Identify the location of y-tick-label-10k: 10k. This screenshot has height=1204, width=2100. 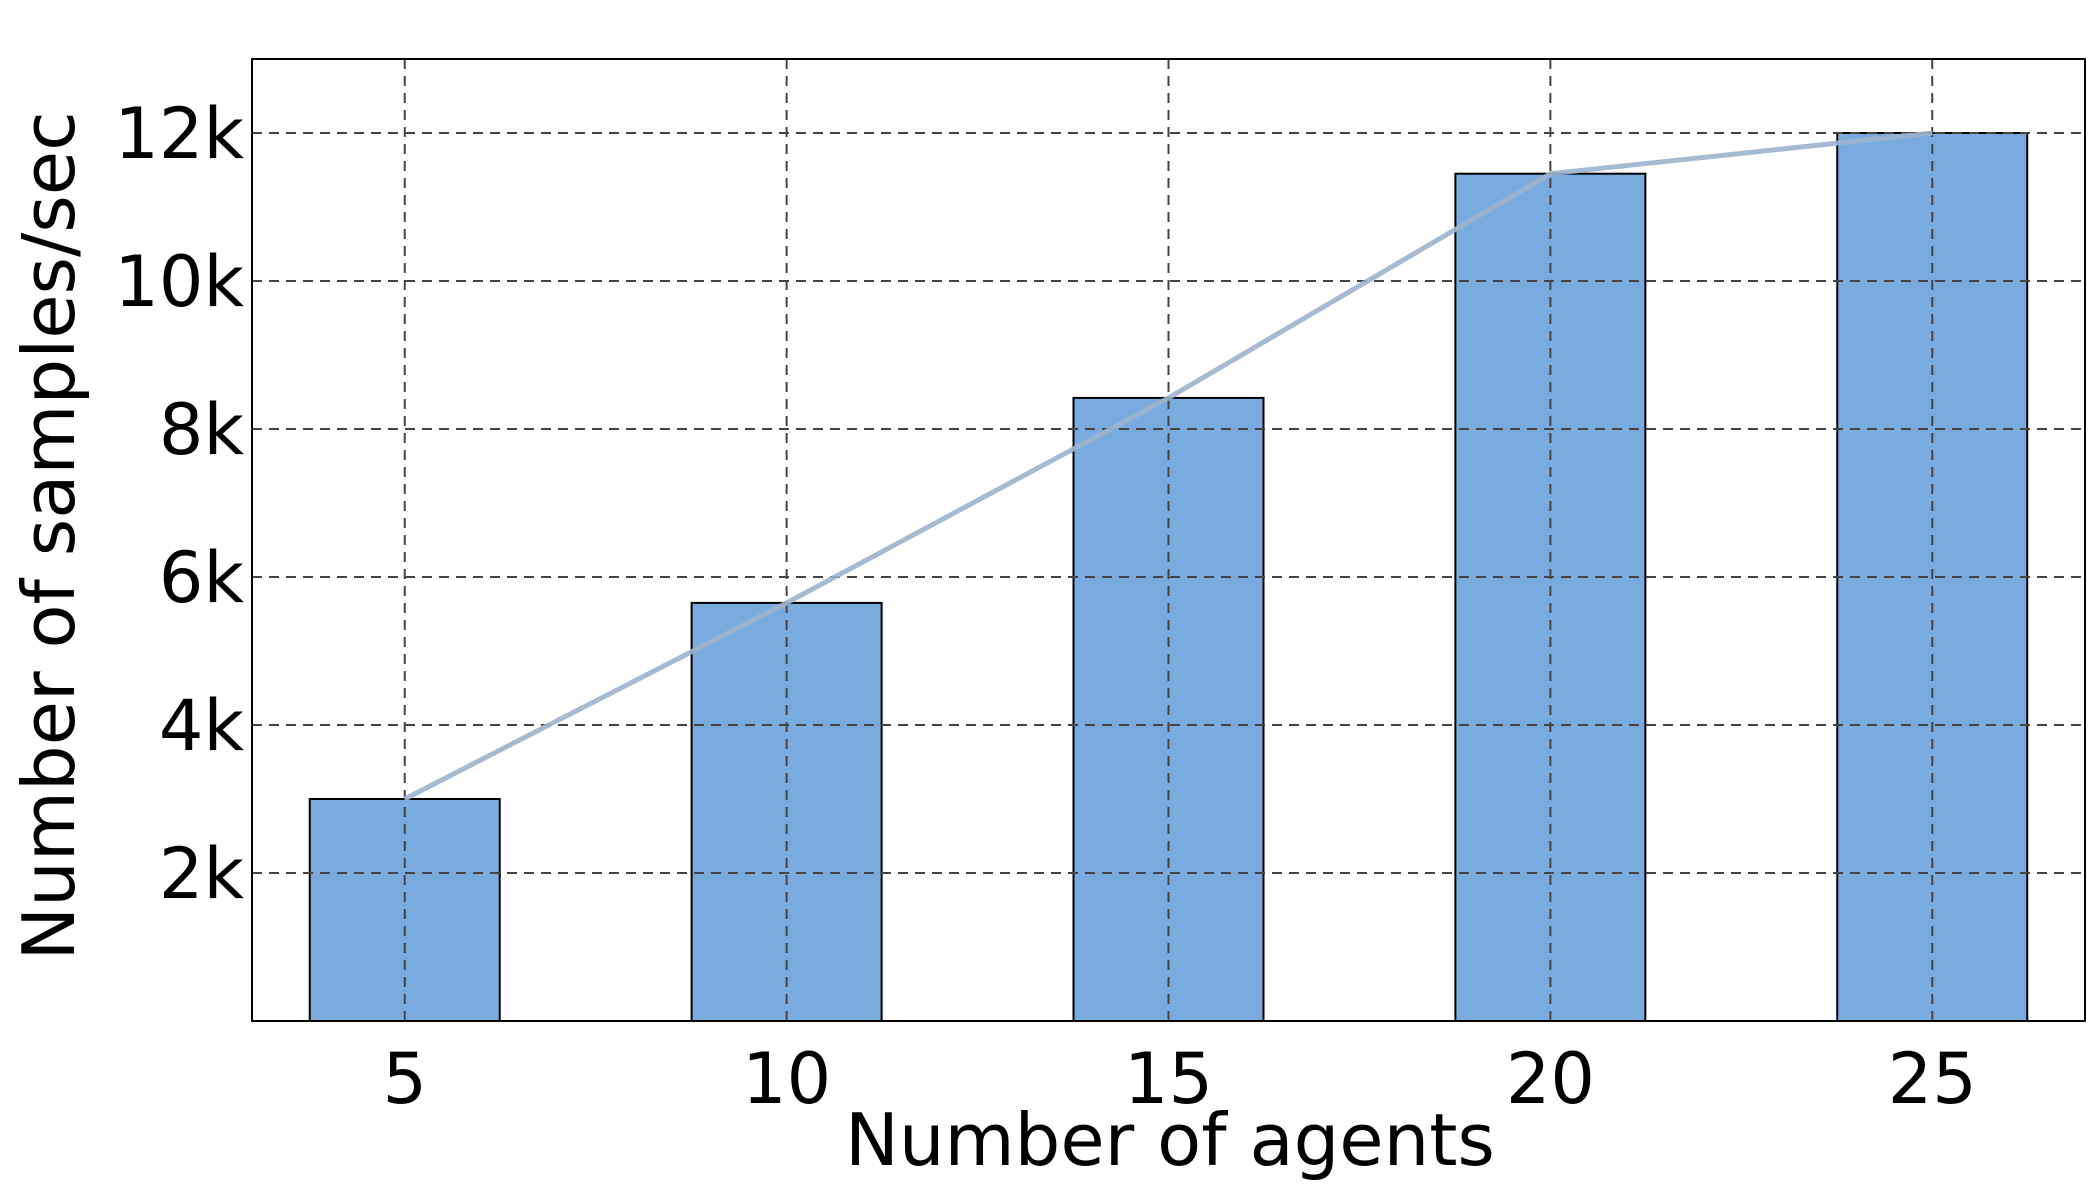
(179, 282).